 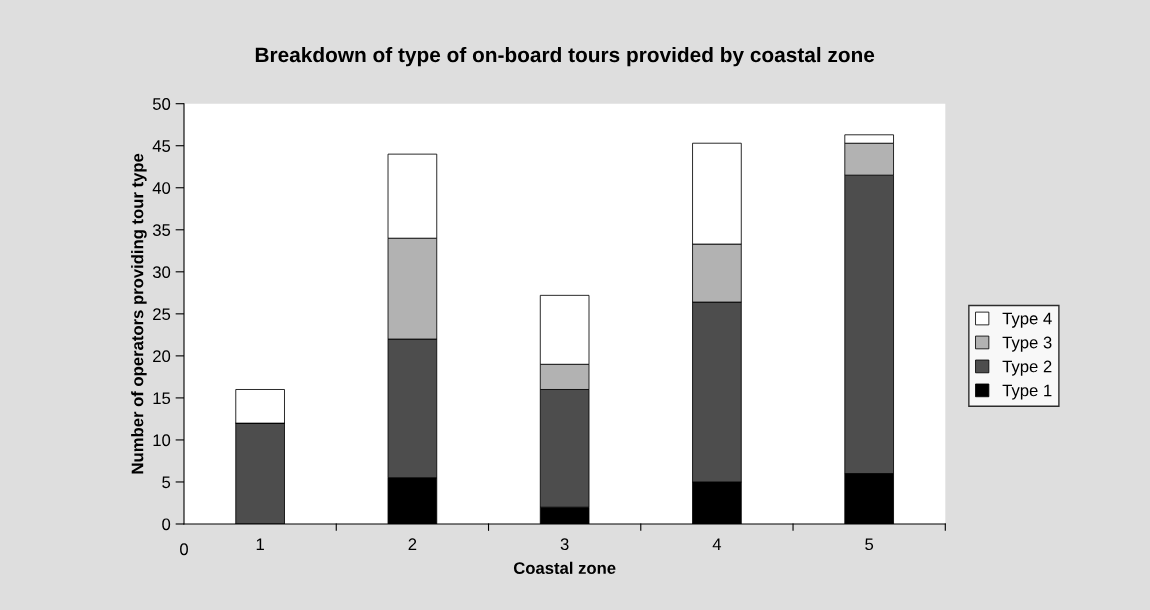 I want to click on x-tick-label: 1, so click(x=260, y=544).